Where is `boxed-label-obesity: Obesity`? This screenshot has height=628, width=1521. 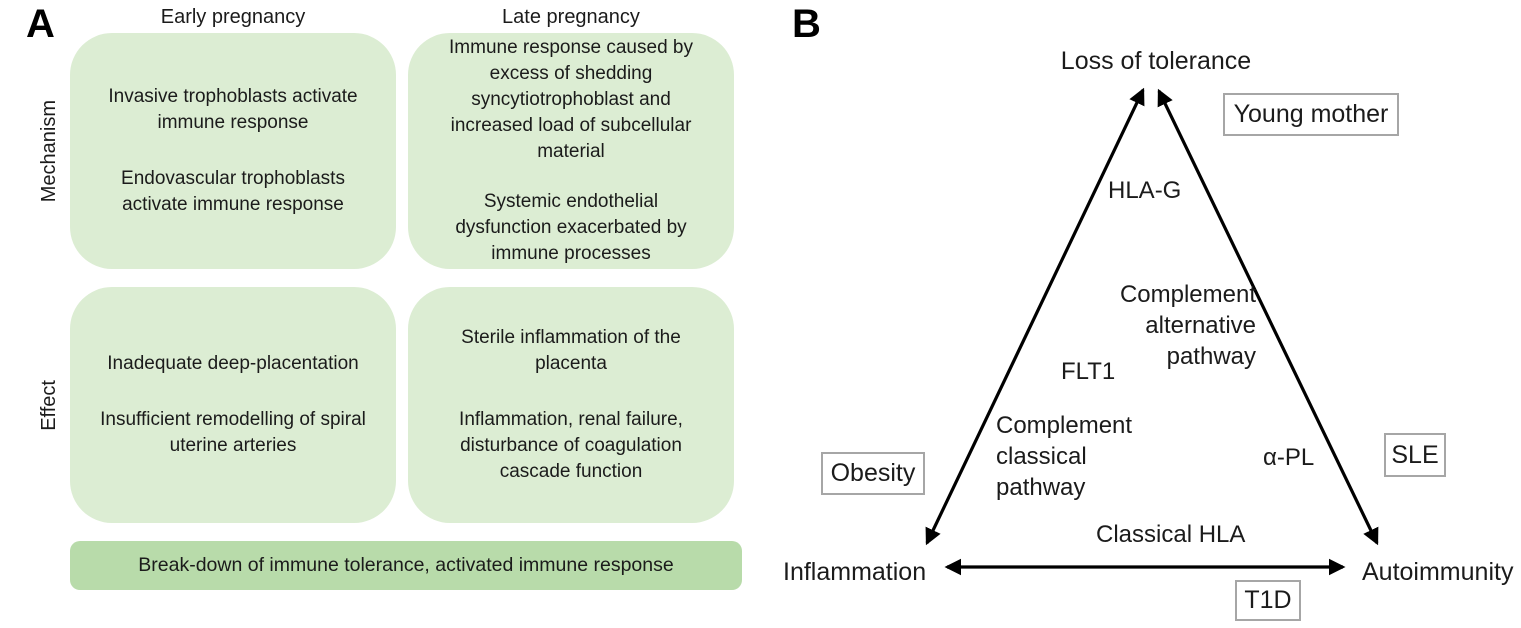
boxed-label-obesity: Obesity is located at coordinates (873, 473).